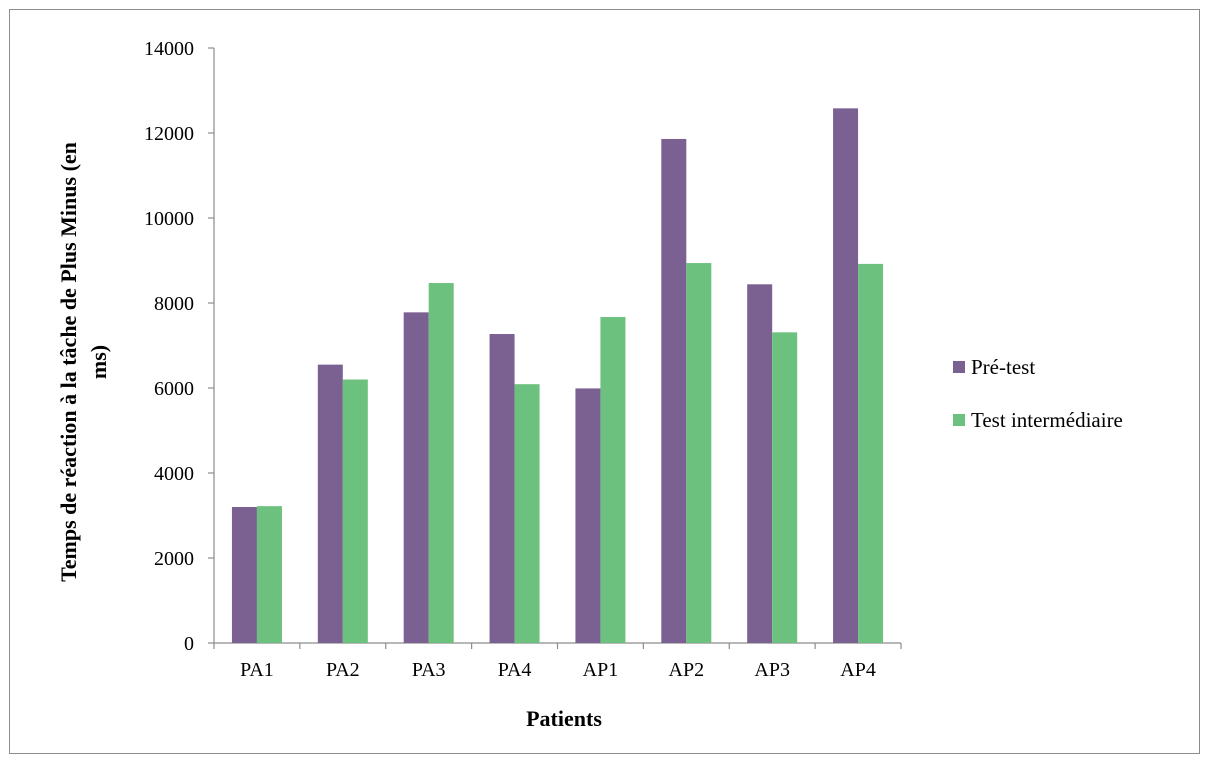  I want to click on y-tick-label: 14000, so click(169, 49).